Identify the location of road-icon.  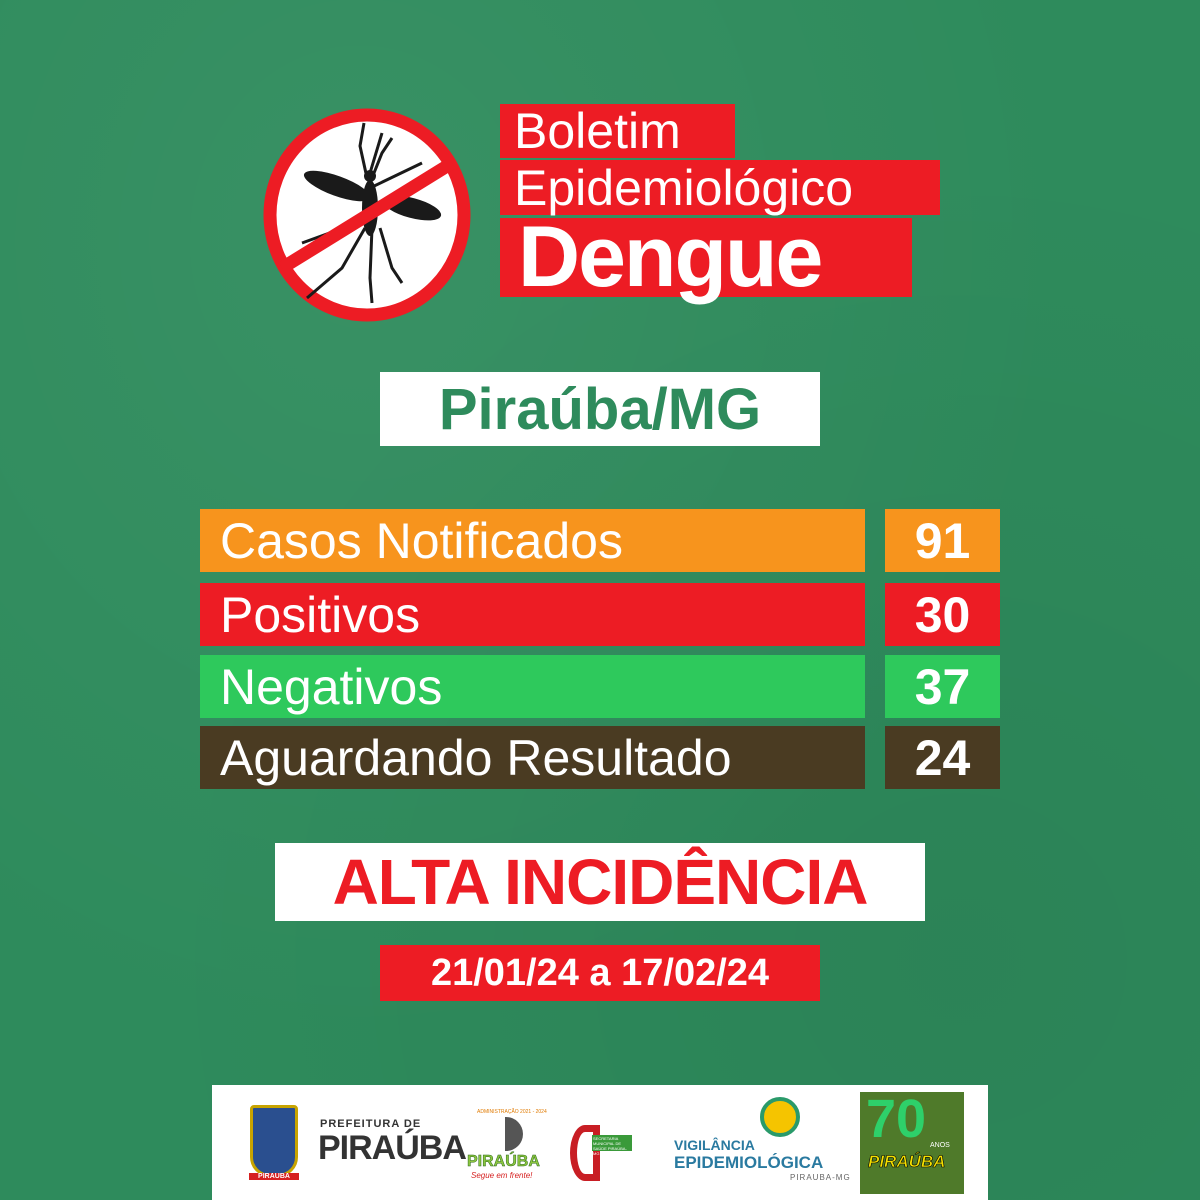
(514, 1134).